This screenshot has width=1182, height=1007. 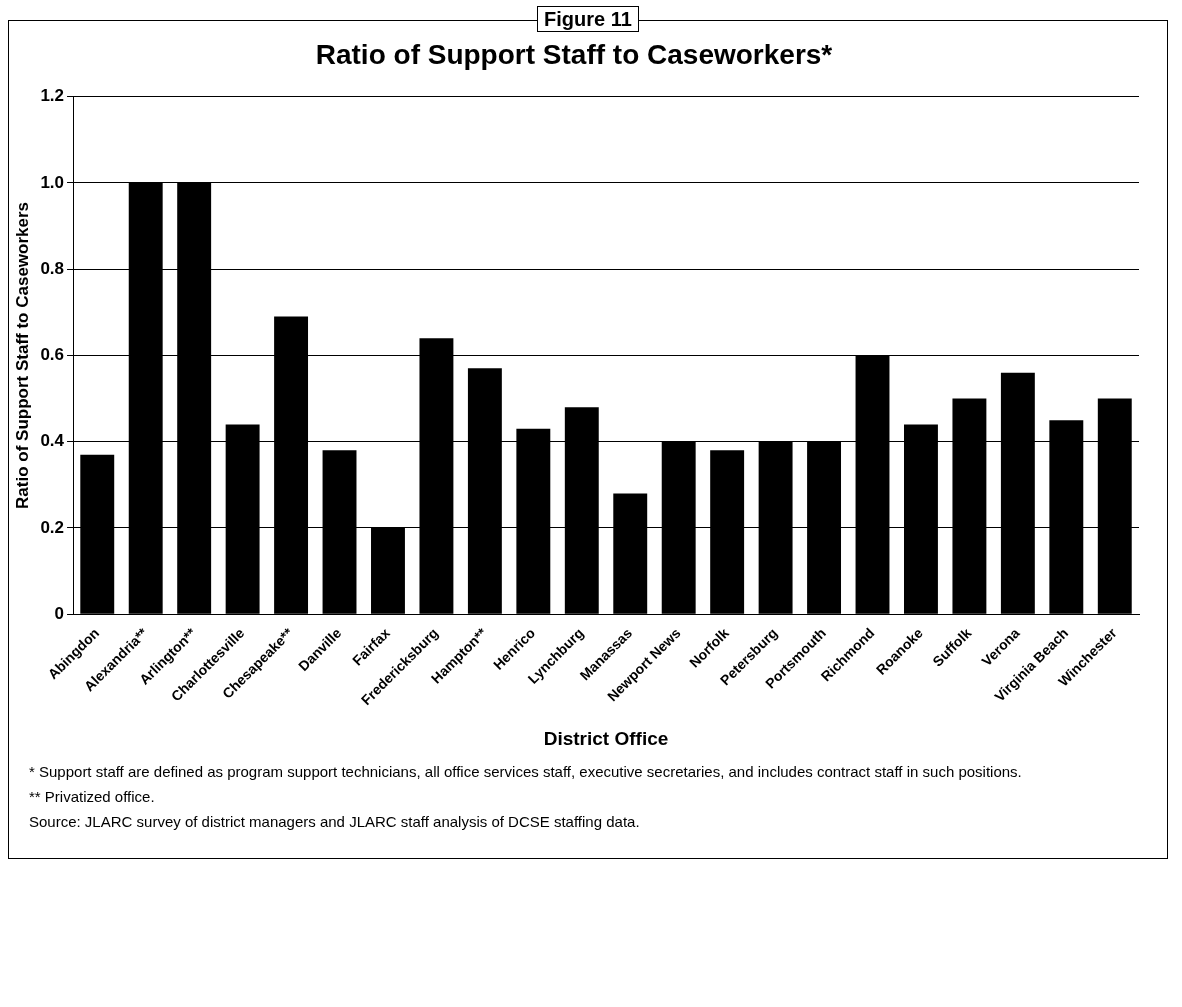 I want to click on y-tick-label: 1.0, so click(x=52, y=182).